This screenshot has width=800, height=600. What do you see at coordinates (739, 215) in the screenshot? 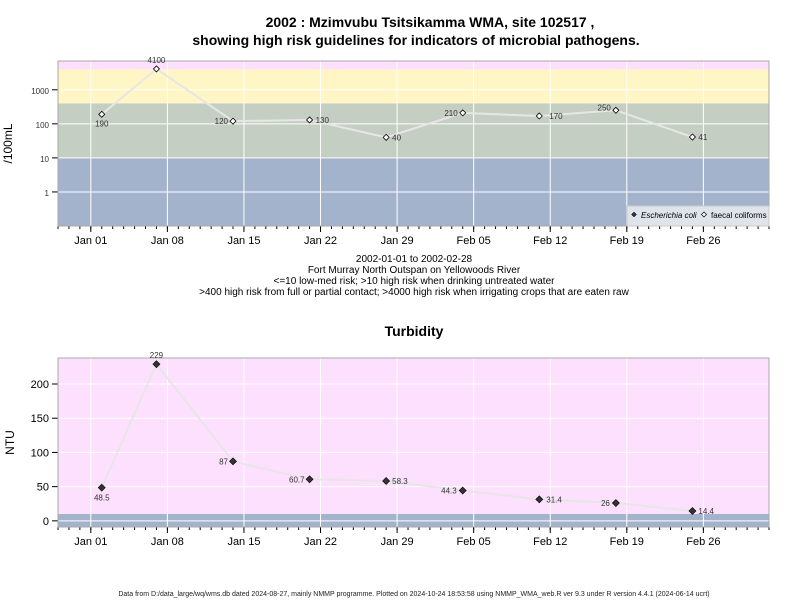
I see `legend-label-faecal-coliforms: faecal coliforms` at bounding box center [739, 215].